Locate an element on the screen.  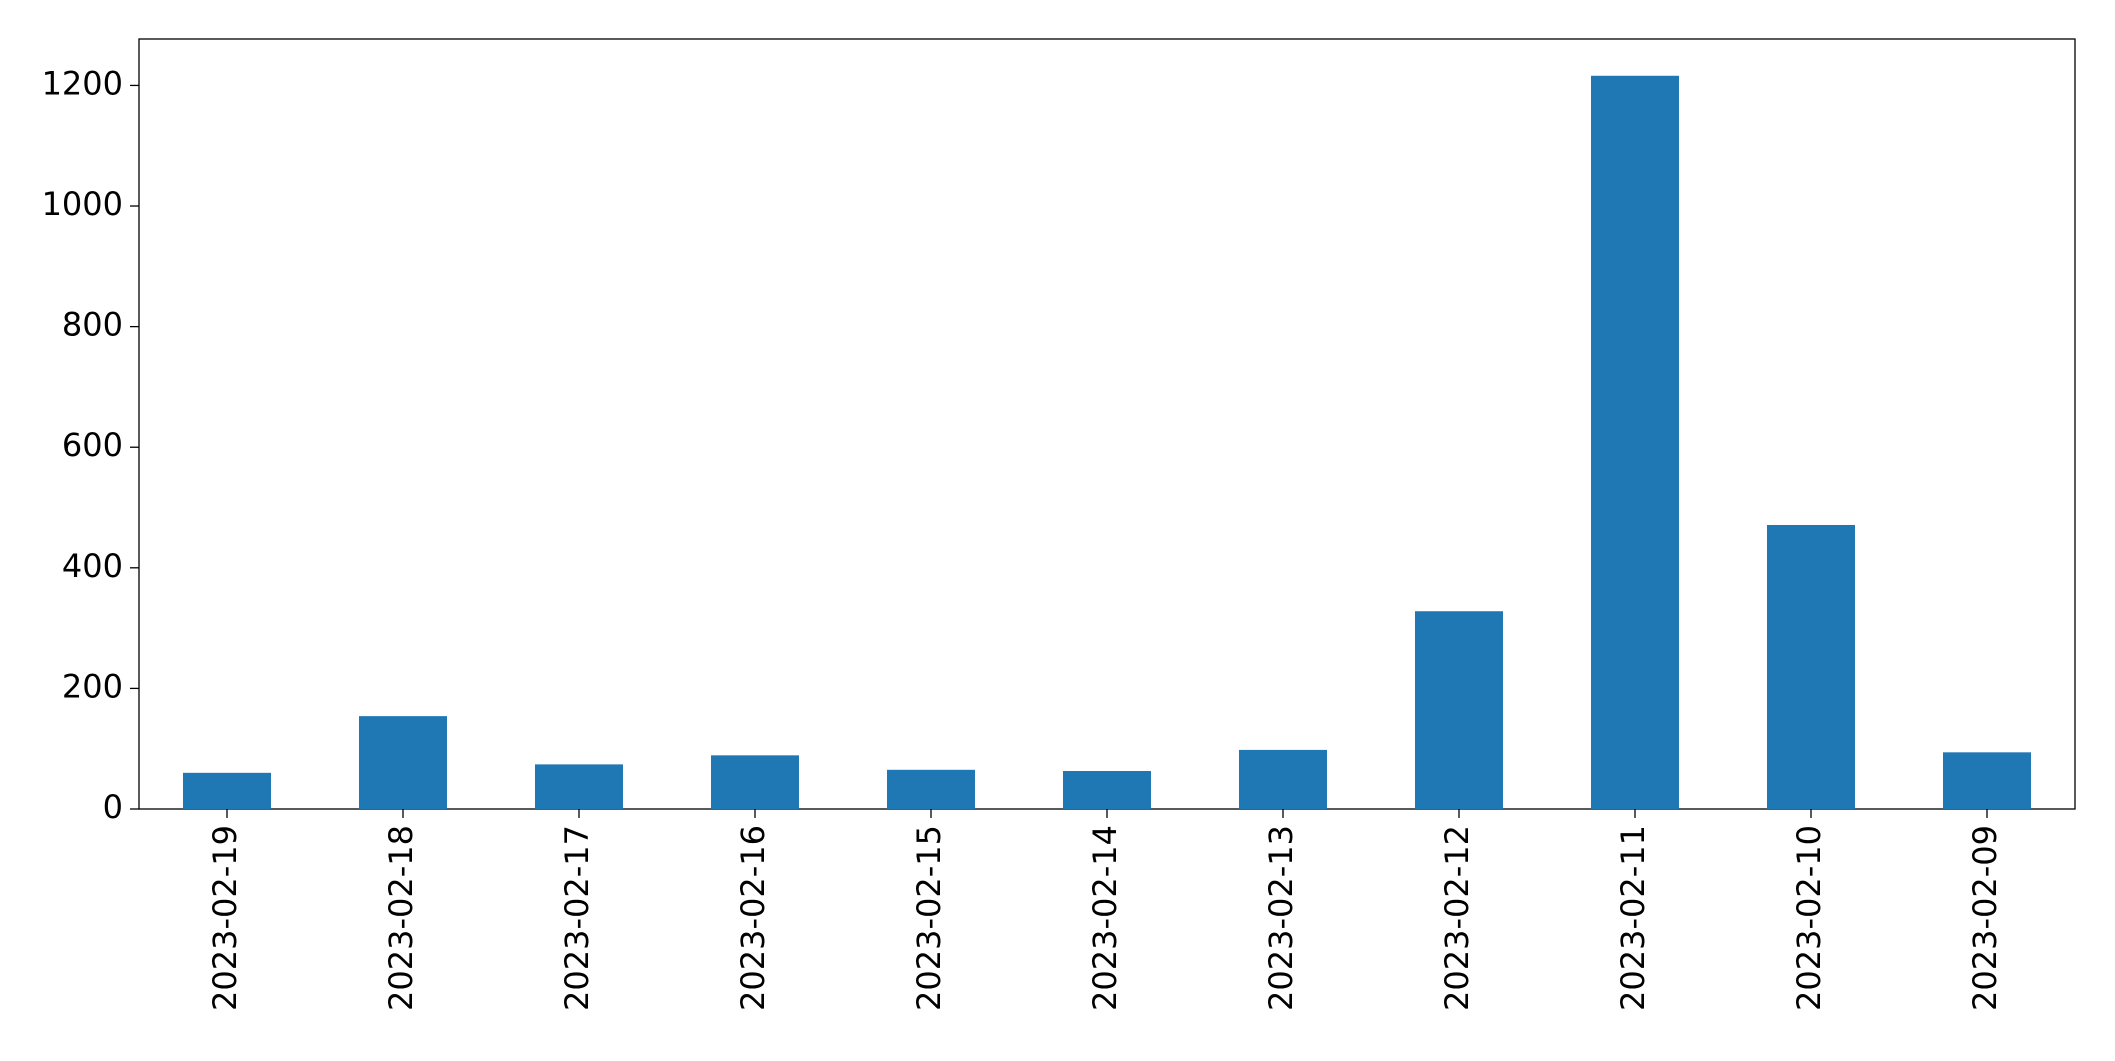
x-tick-label: 2023-02-18 is located at coordinates (401, 918).